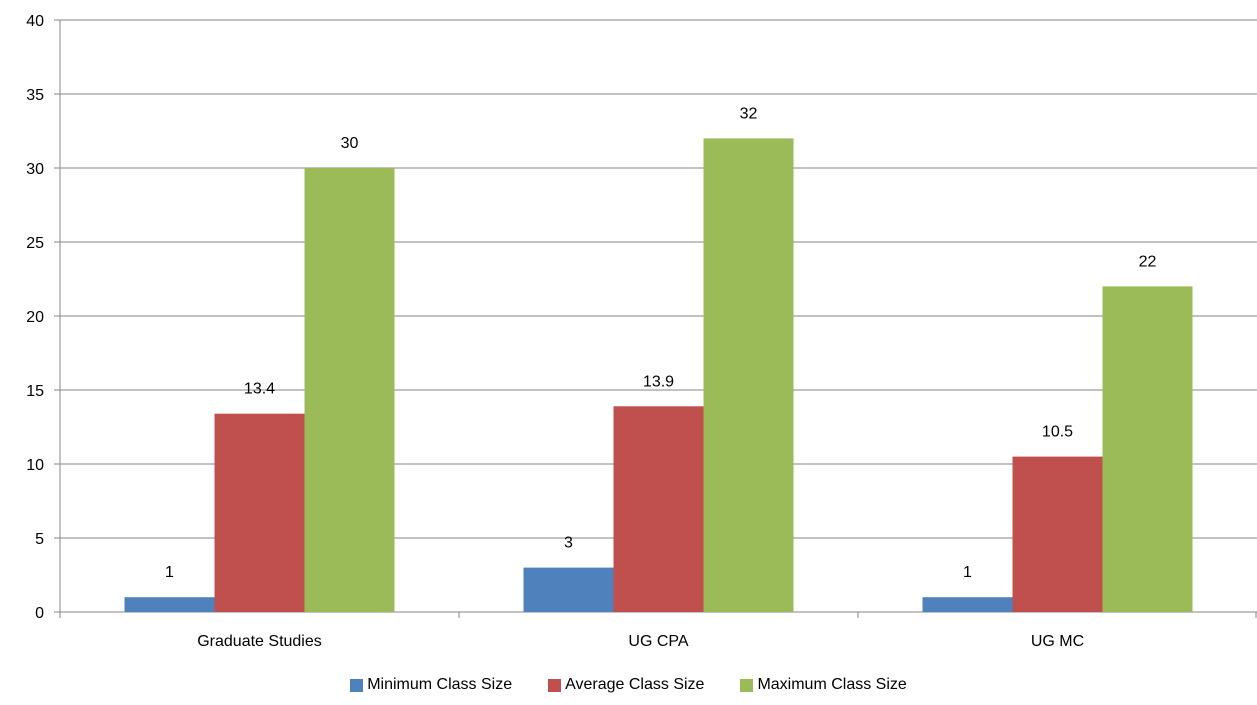 This screenshot has width=1257, height=705. I want to click on data-label: 13.4, so click(259, 389).